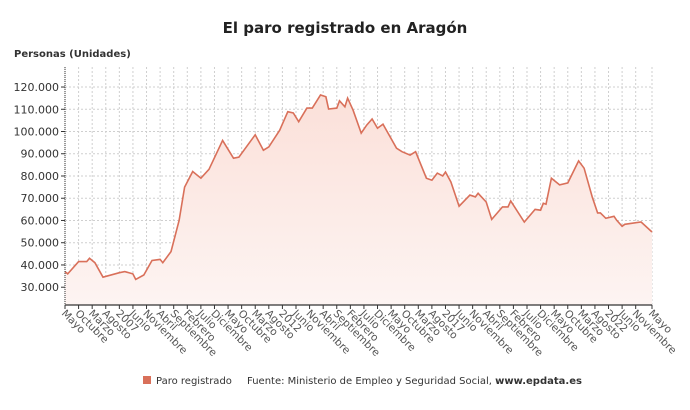 The height and width of the screenshot is (410, 690). I want to click on y-tick-label: 110.000, so click(37, 109).